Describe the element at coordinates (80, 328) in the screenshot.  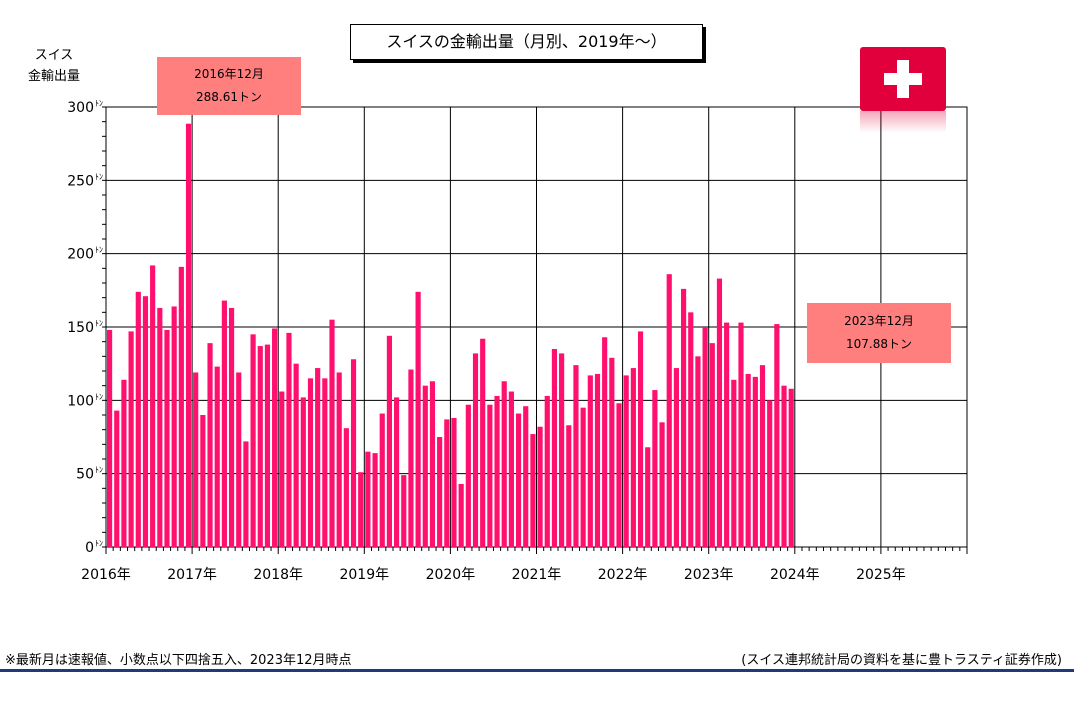
I see `y-tick-label: 150` at that location.